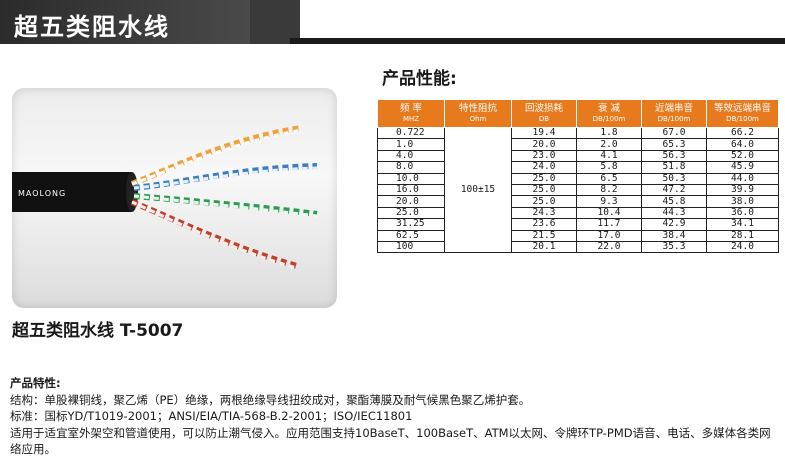 Image resolution: width=785 pixels, height=473 pixels. Describe the element at coordinates (742, 156) in the screenshot. I see `cell-elfext: 52.0` at that location.